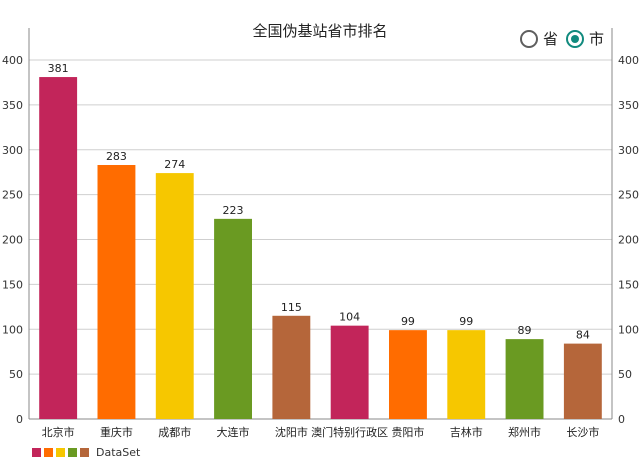  Describe the element at coordinates (525, 330) in the screenshot. I see `bar-value-label: 89` at that location.